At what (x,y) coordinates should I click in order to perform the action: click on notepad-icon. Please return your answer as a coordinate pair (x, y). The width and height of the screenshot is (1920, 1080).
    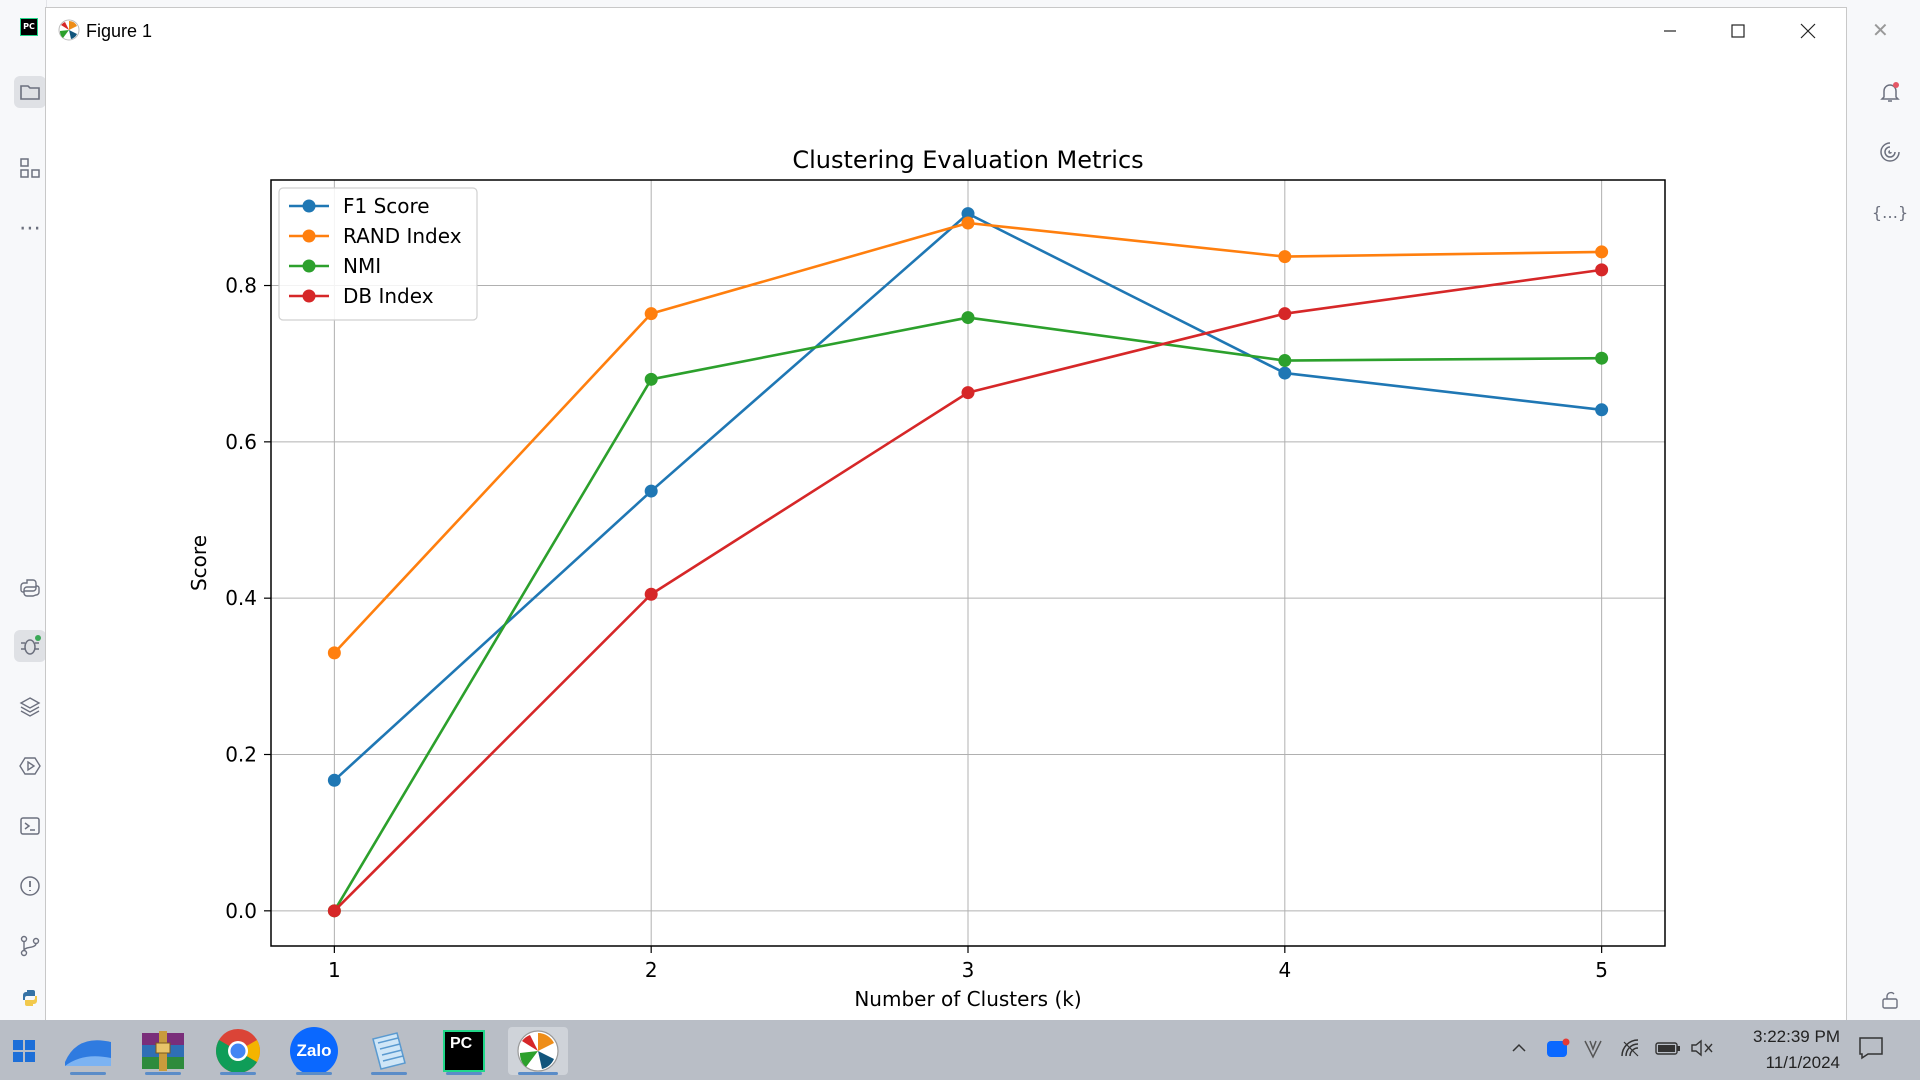
    Looking at the image, I should click on (389, 1051).